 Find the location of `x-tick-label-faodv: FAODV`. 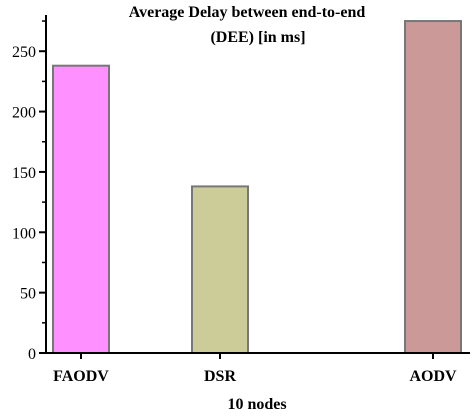

x-tick-label-faodv: FAODV is located at coordinates (81, 376).